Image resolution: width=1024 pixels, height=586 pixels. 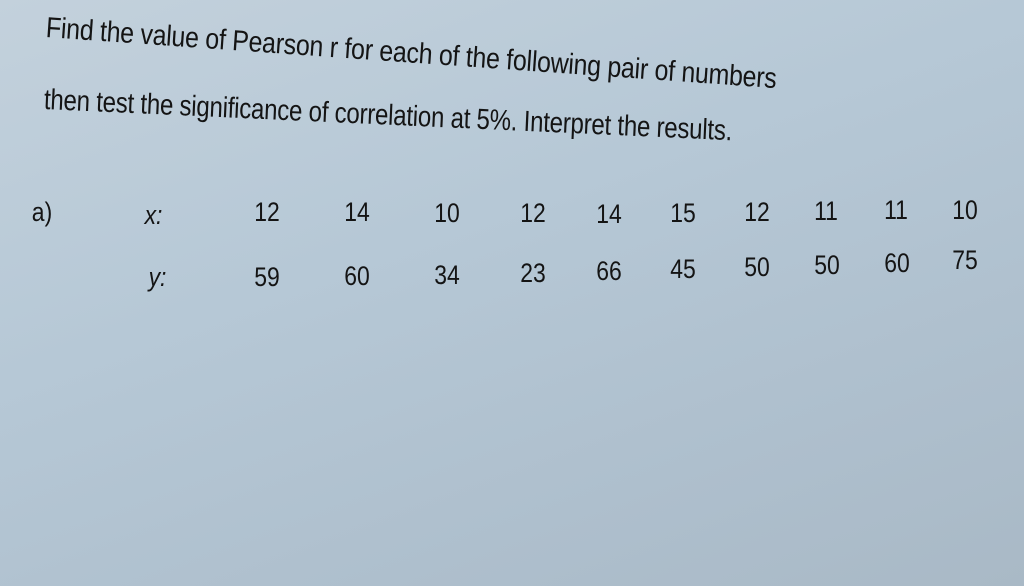 What do you see at coordinates (683, 213) in the screenshot?
I see `x-value: 15` at bounding box center [683, 213].